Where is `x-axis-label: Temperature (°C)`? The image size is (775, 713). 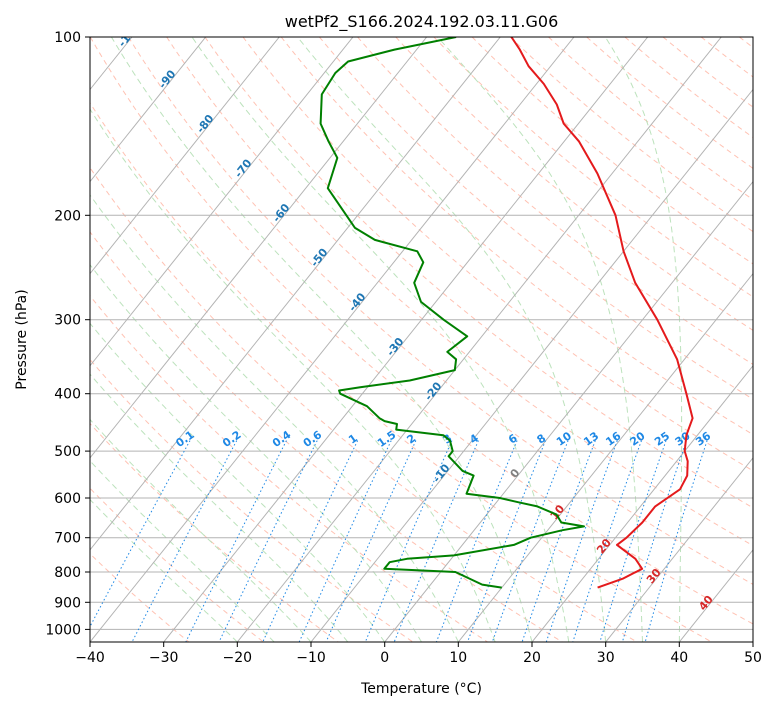
x-axis-label: Temperature (°C) is located at coordinates (421, 689).